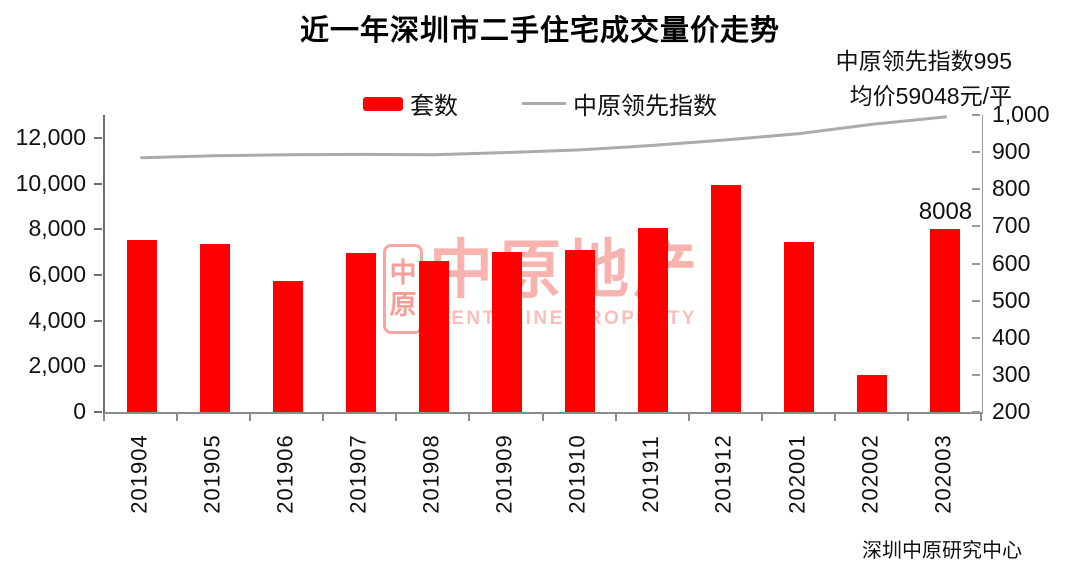  What do you see at coordinates (57, 228) in the screenshot?
I see `left-axis-label: 8,000` at bounding box center [57, 228].